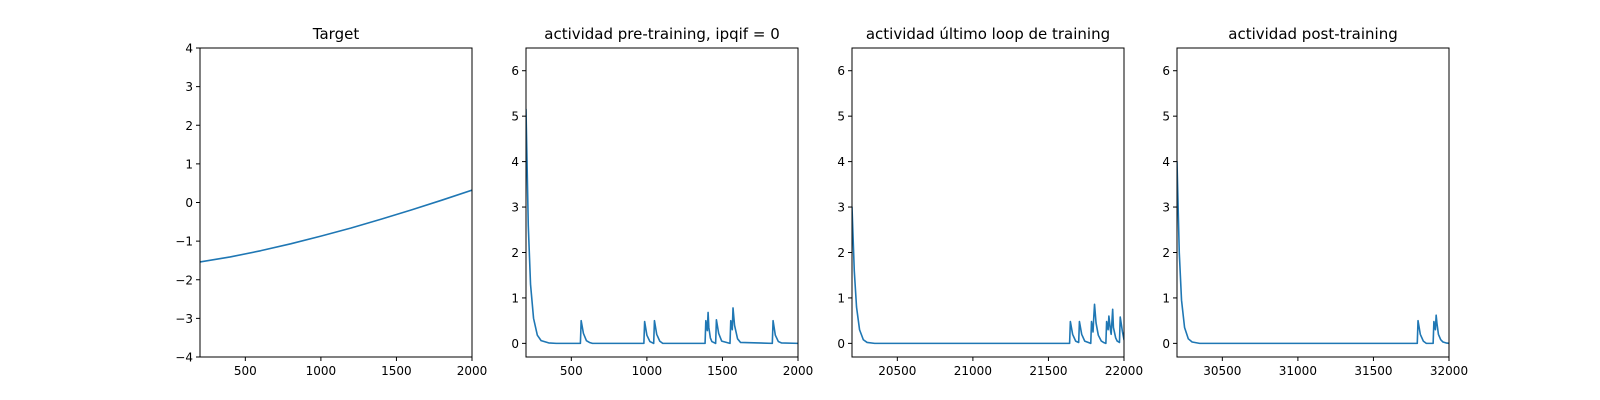  I want to click on y-tick-label: −4, so click(184, 358).